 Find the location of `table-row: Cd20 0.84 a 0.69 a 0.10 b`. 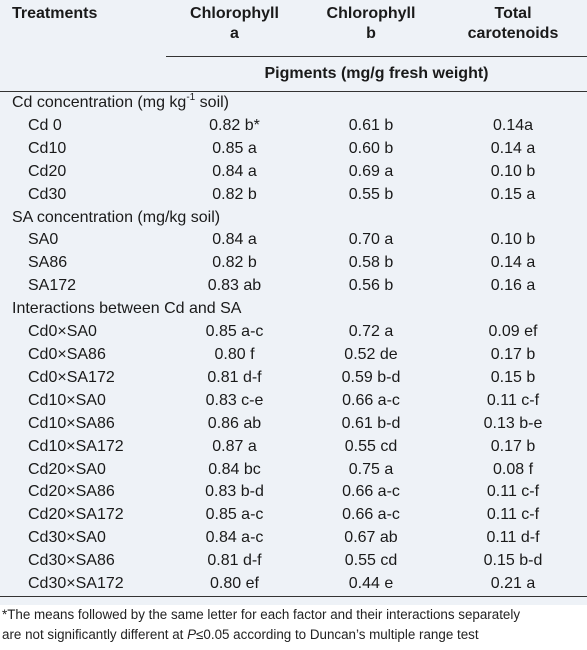

table-row: Cd20 0.84 a 0.69 a 0.10 b is located at coordinates (293, 172).